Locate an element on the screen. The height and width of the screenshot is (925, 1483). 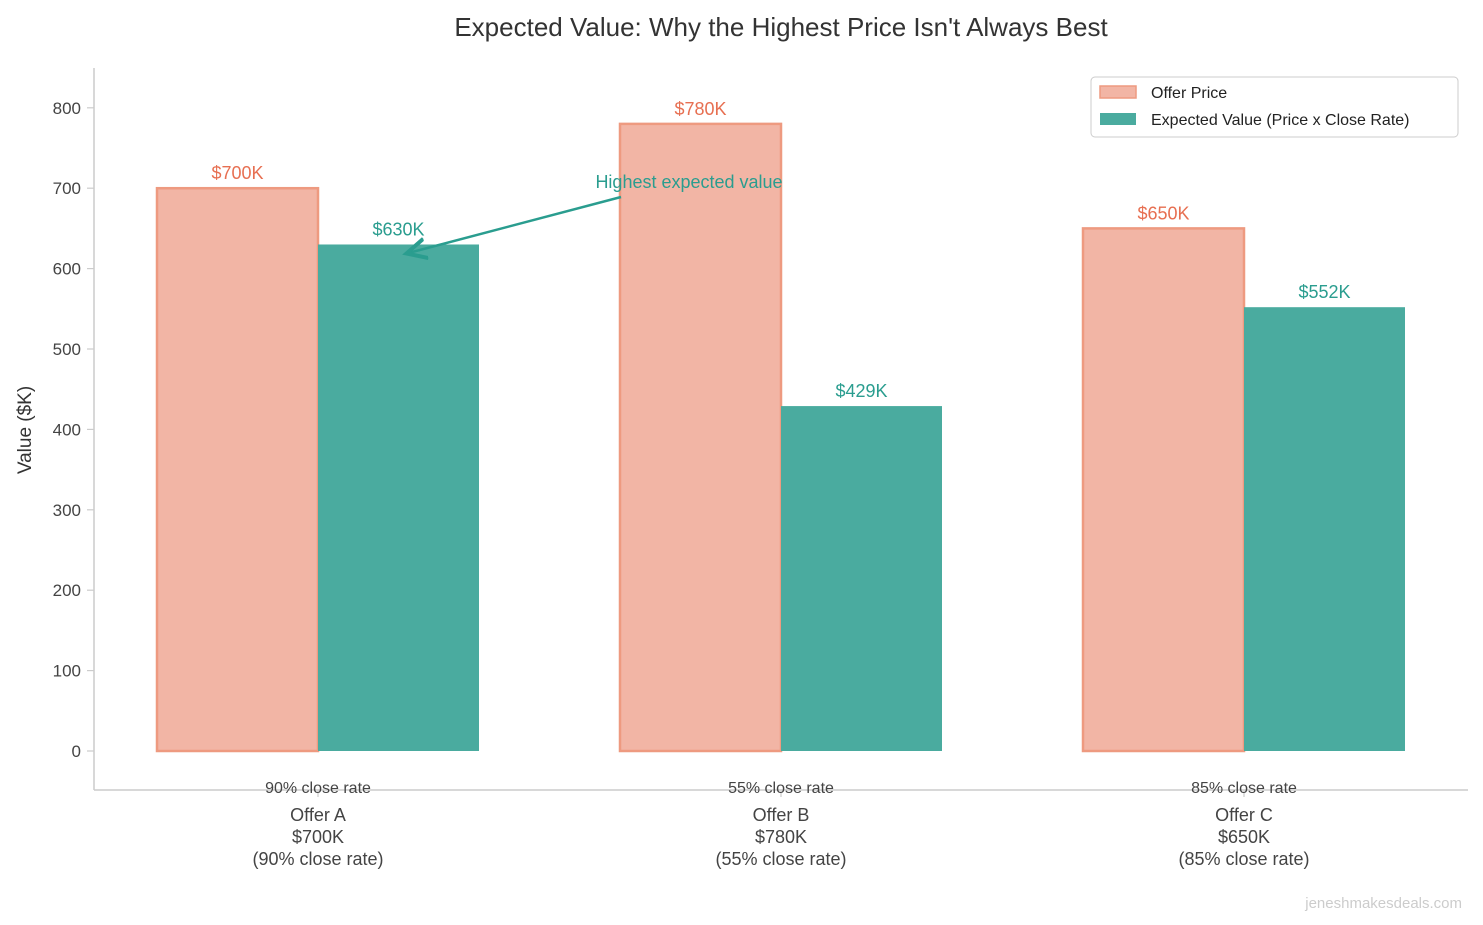
bar-data-label: $780K is located at coordinates (700, 109).